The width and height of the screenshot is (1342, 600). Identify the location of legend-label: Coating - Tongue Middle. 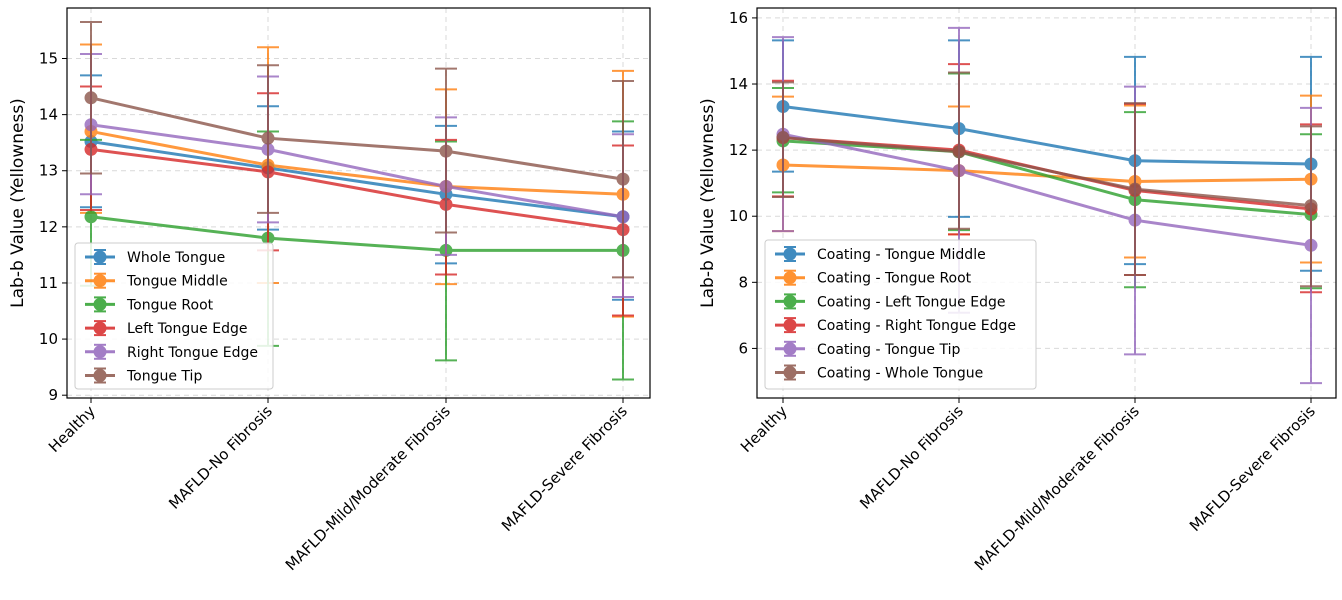
(901, 255).